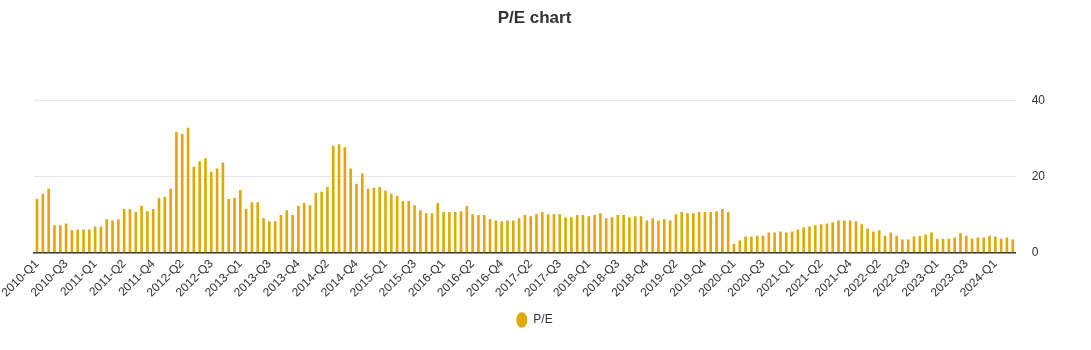  Describe the element at coordinates (534, 17) in the screenshot. I see `chart-title: P/E chart` at that location.